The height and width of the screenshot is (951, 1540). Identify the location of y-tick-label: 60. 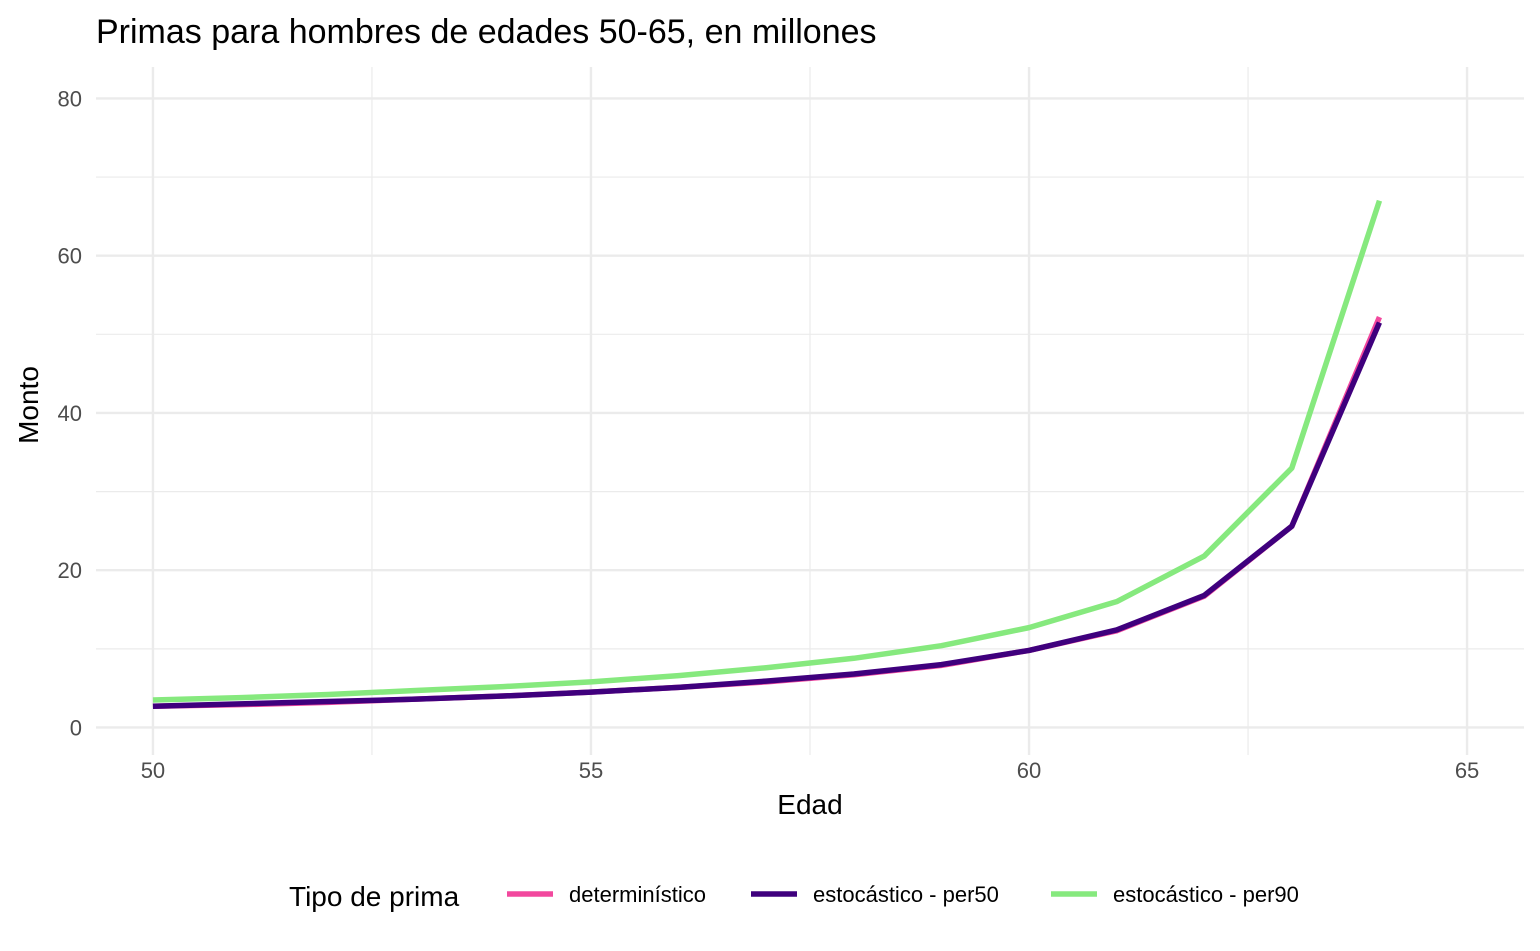
(70, 256).